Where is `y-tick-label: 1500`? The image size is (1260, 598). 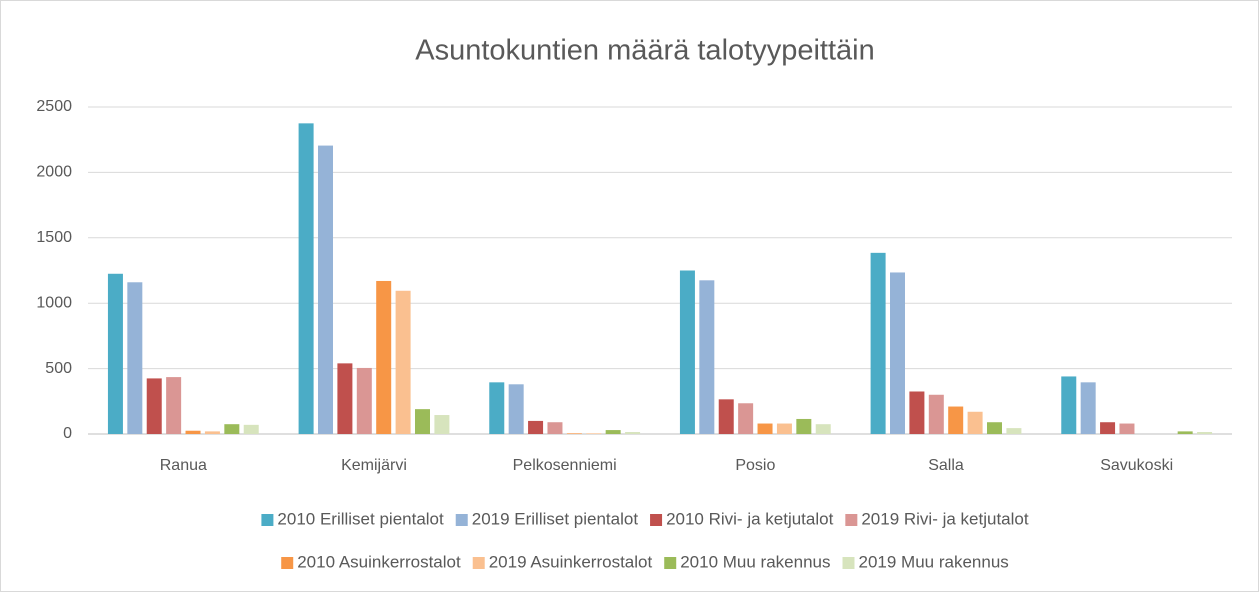 y-tick-label: 1500 is located at coordinates (54, 237).